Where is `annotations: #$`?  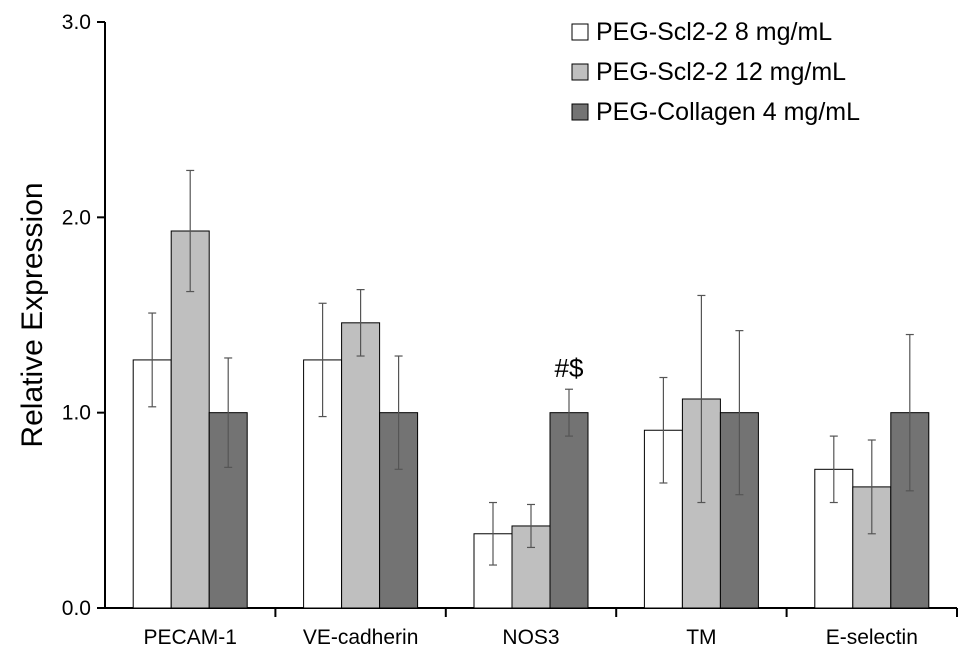 annotations: #$ is located at coordinates (569, 368).